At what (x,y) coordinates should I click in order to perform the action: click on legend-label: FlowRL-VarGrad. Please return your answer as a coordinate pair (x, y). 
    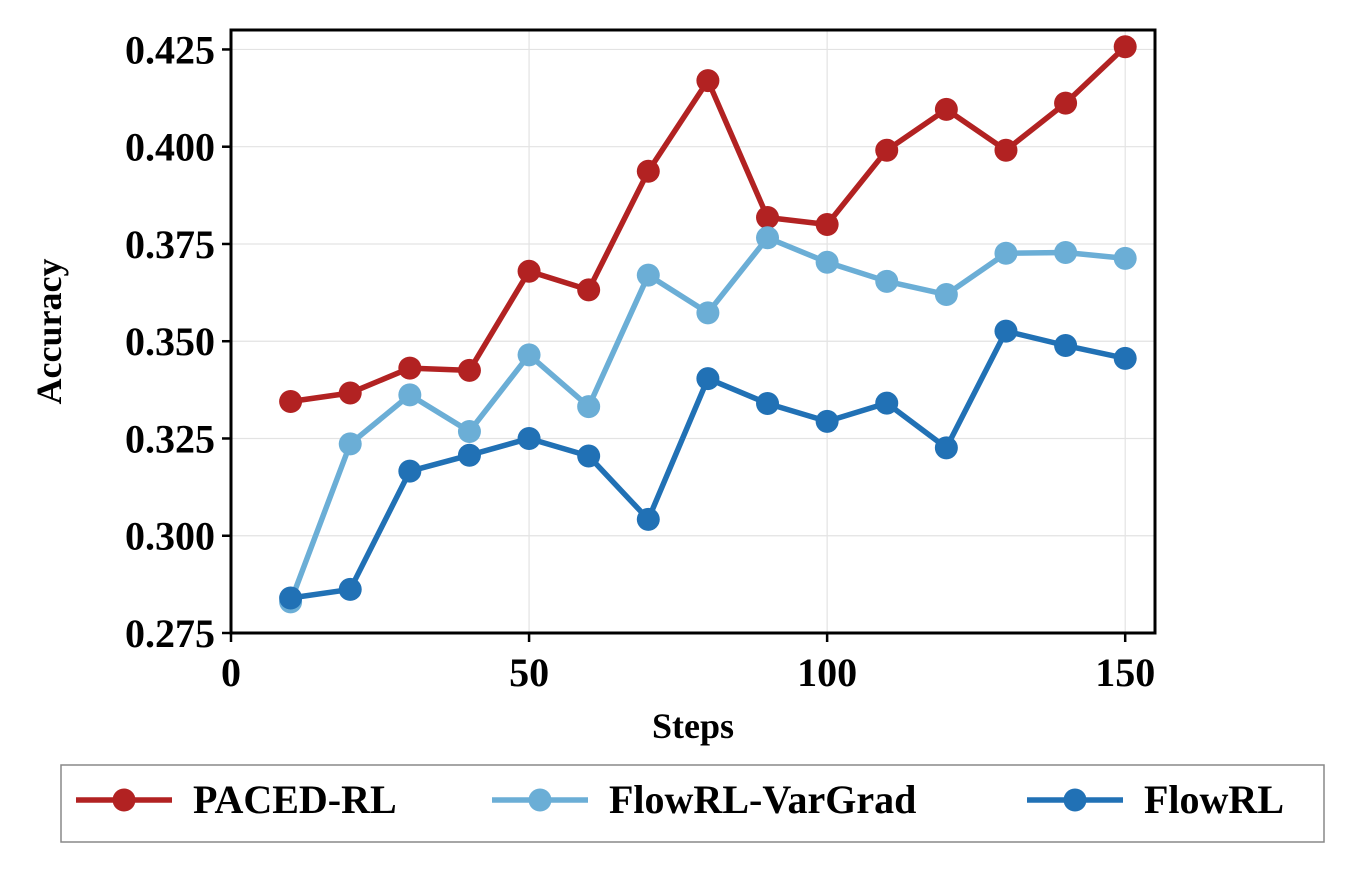
    Looking at the image, I should click on (762, 799).